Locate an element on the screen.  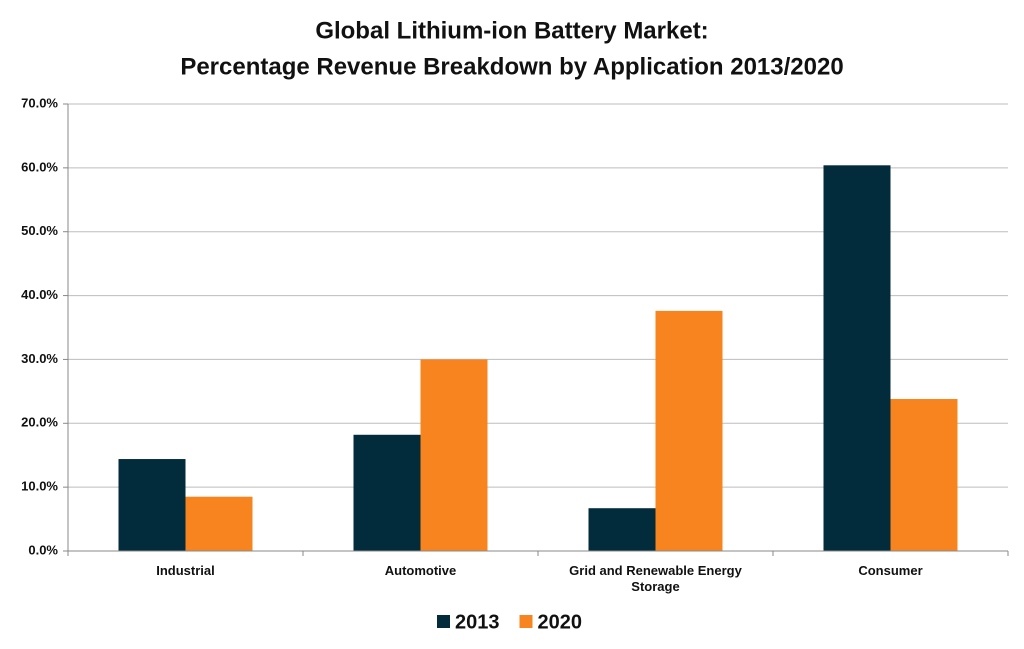
y-tick-label: 40.0% is located at coordinates (39, 294).